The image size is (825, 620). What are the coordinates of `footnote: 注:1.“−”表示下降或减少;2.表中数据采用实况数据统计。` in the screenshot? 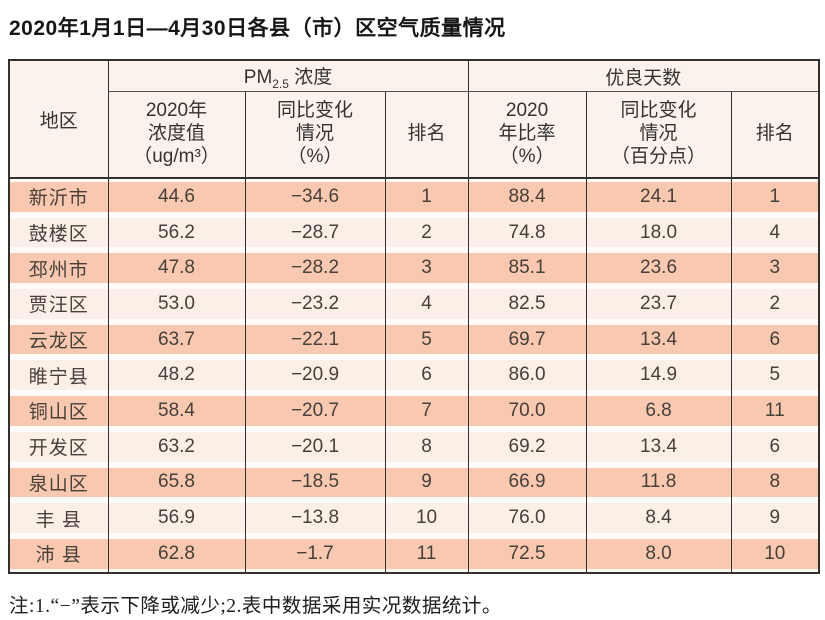 It's located at (255, 606).